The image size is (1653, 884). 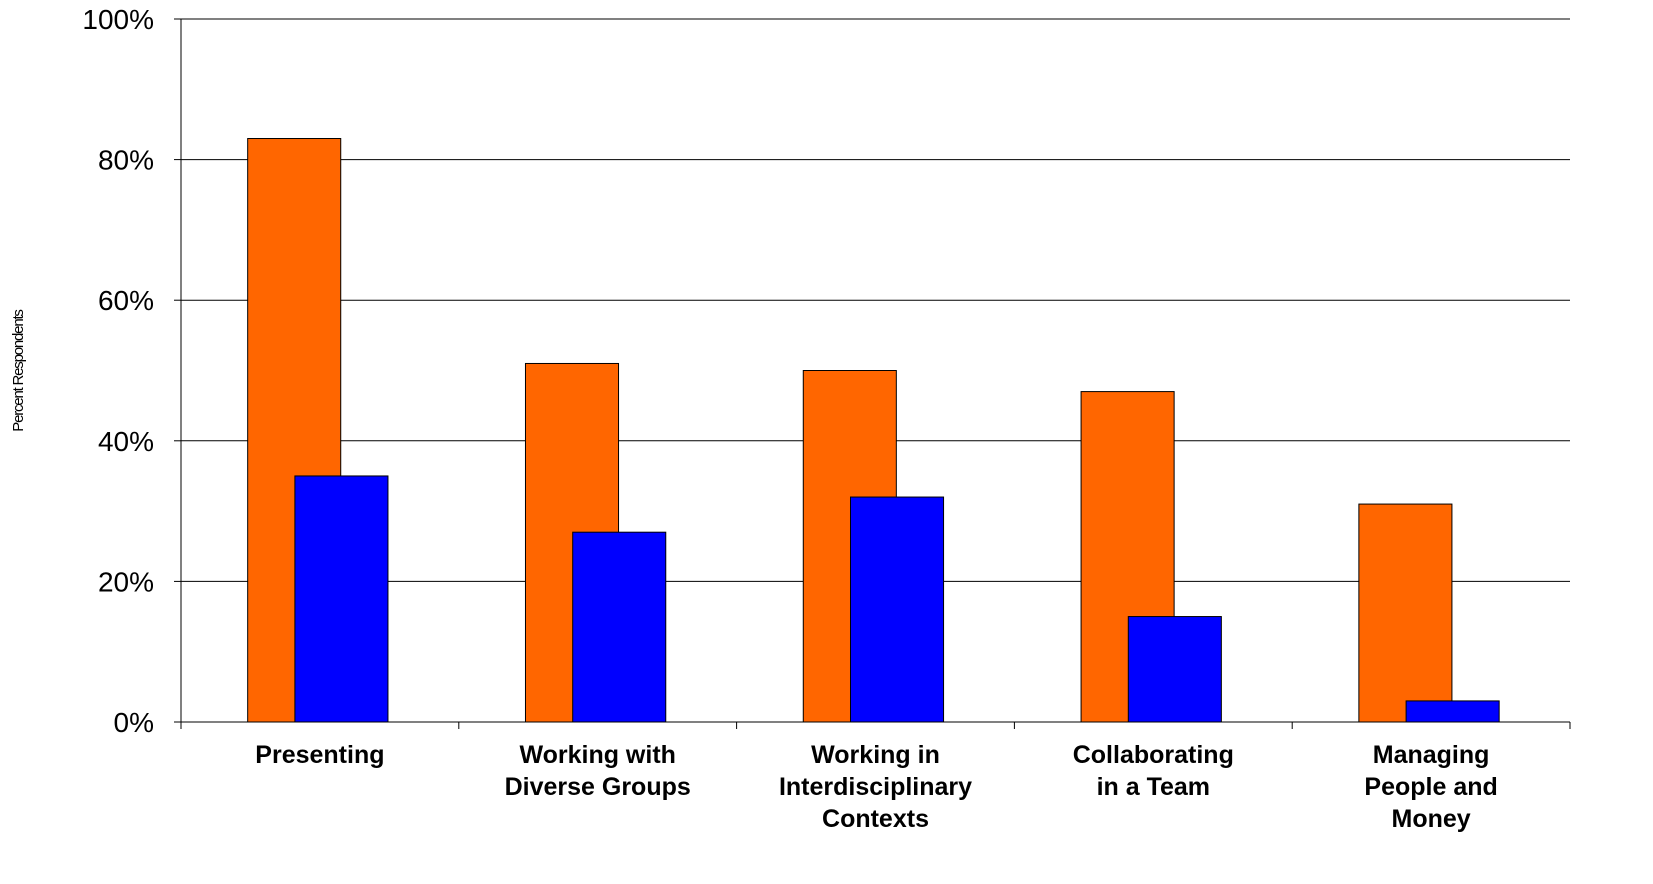 What do you see at coordinates (126, 581) in the screenshot?
I see `y-tick-label: 20%` at bounding box center [126, 581].